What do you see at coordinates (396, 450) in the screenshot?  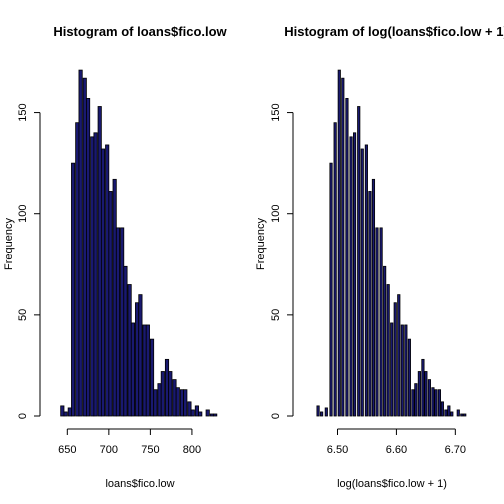 I see `x-tick-label: 6.60` at bounding box center [396, 450].